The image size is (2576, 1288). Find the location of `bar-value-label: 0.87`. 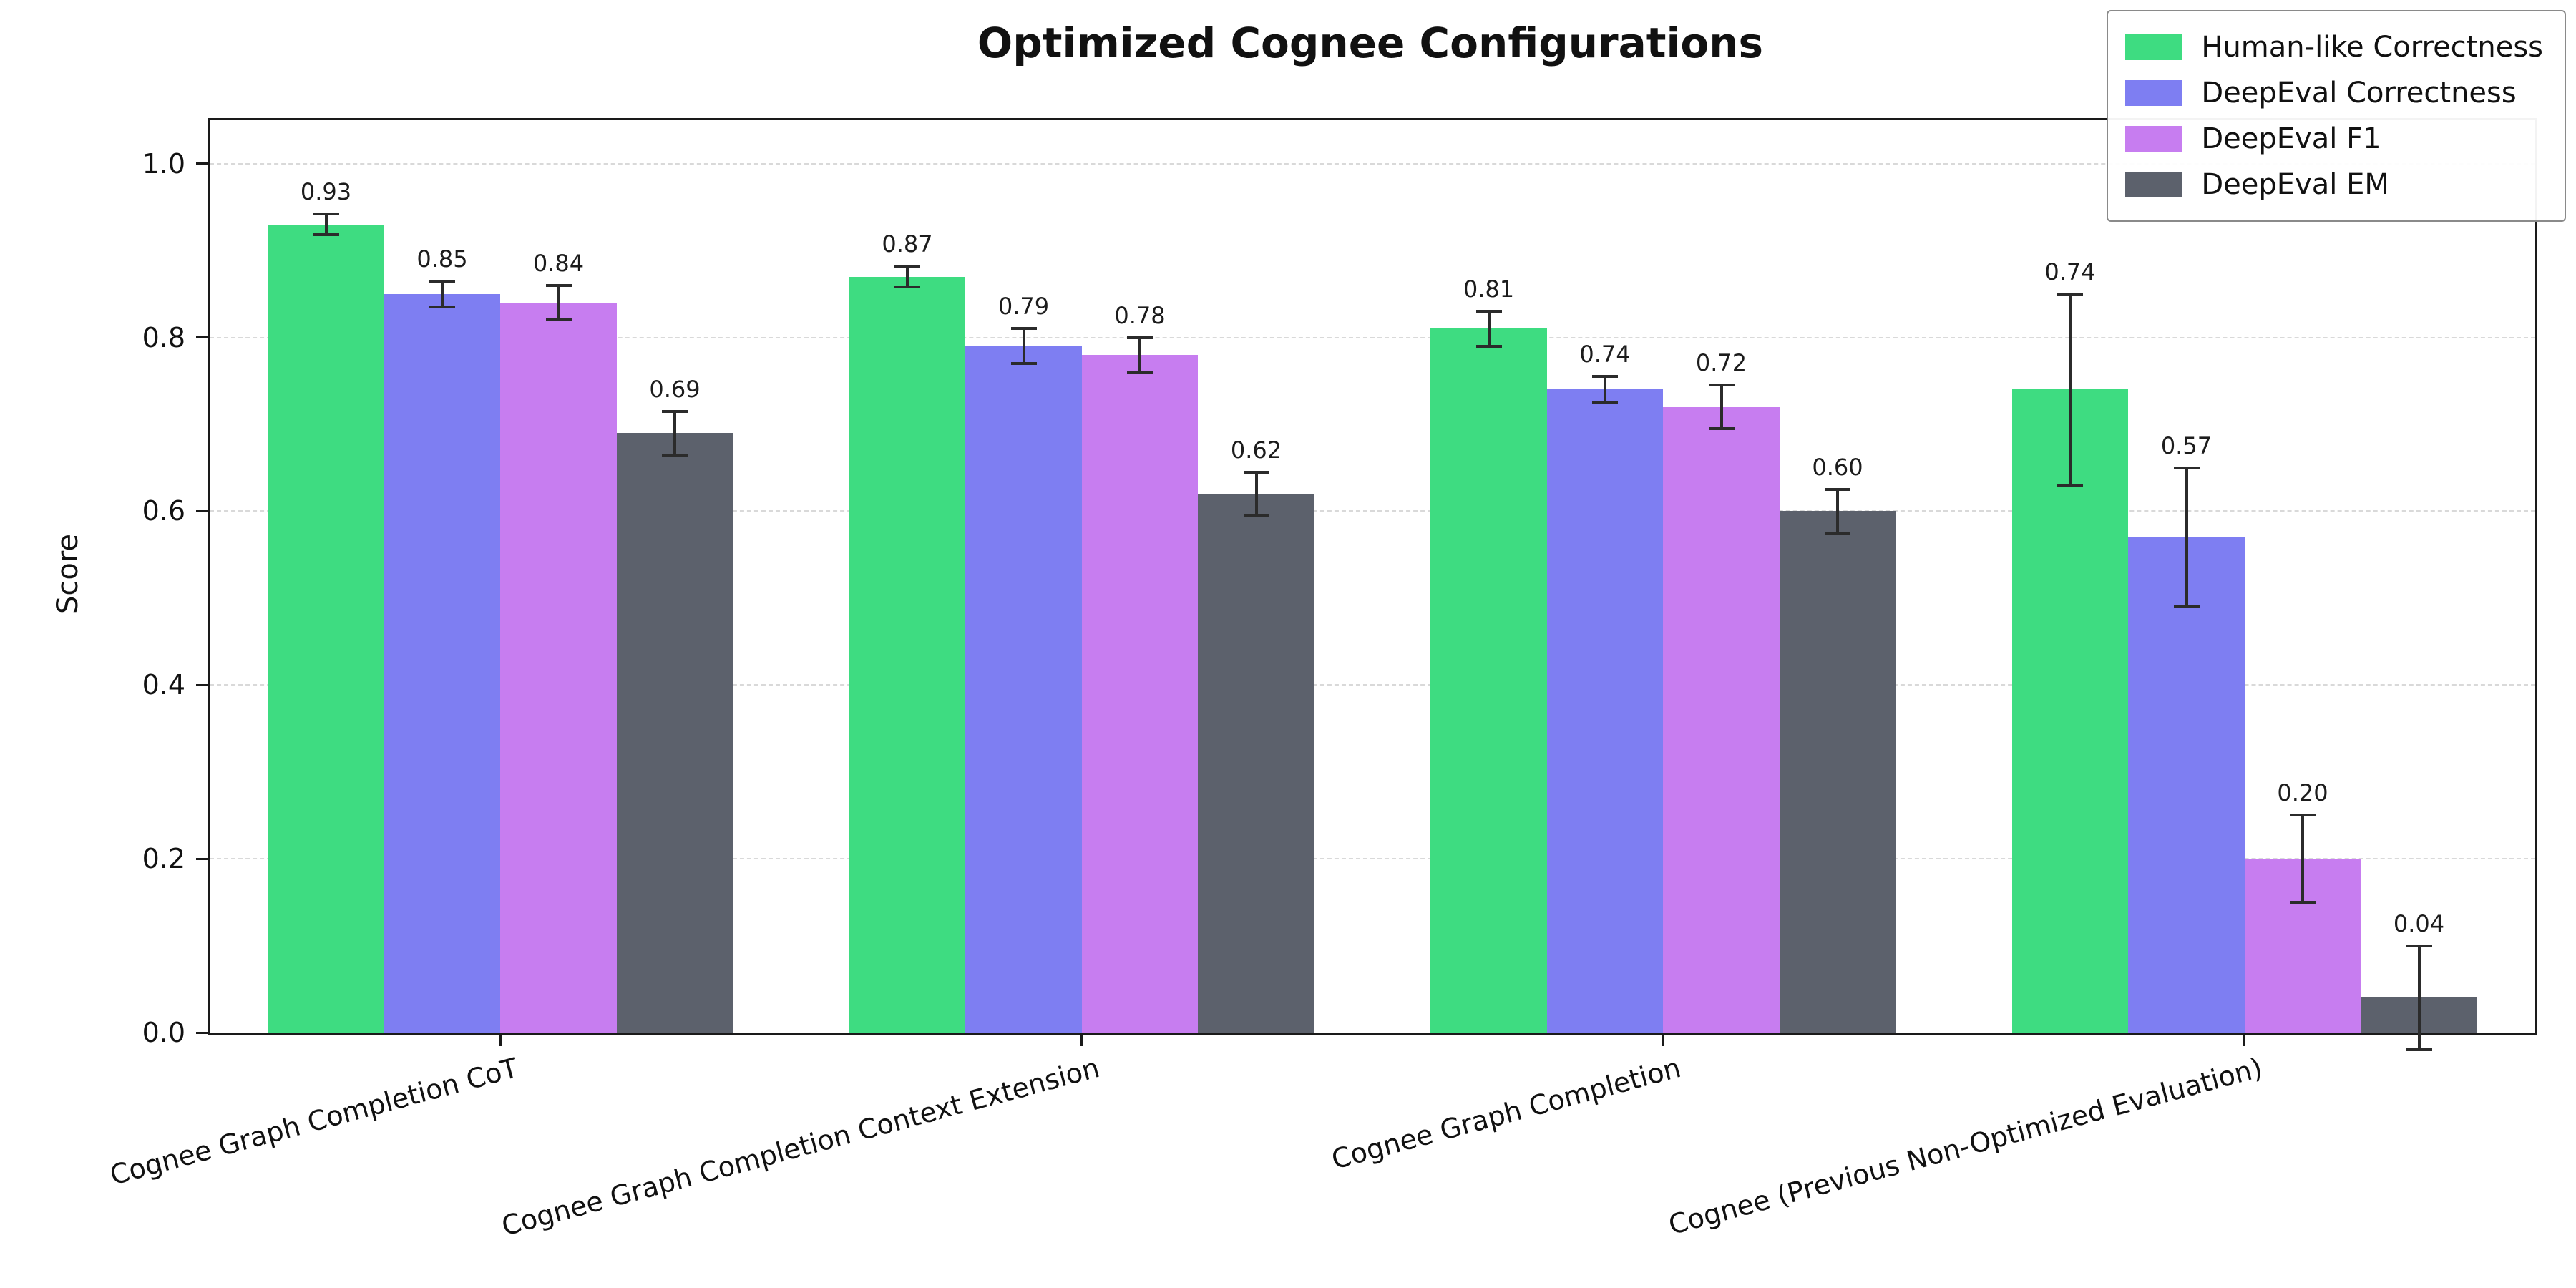

bar-value-label: 0.87 is located at coordinates (907, 244).